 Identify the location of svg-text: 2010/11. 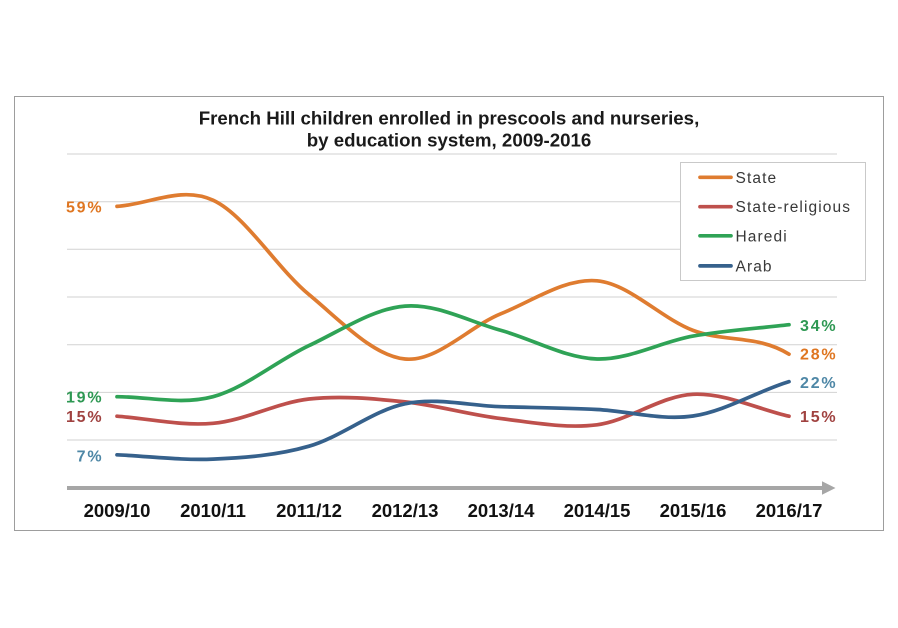
(213, 510).